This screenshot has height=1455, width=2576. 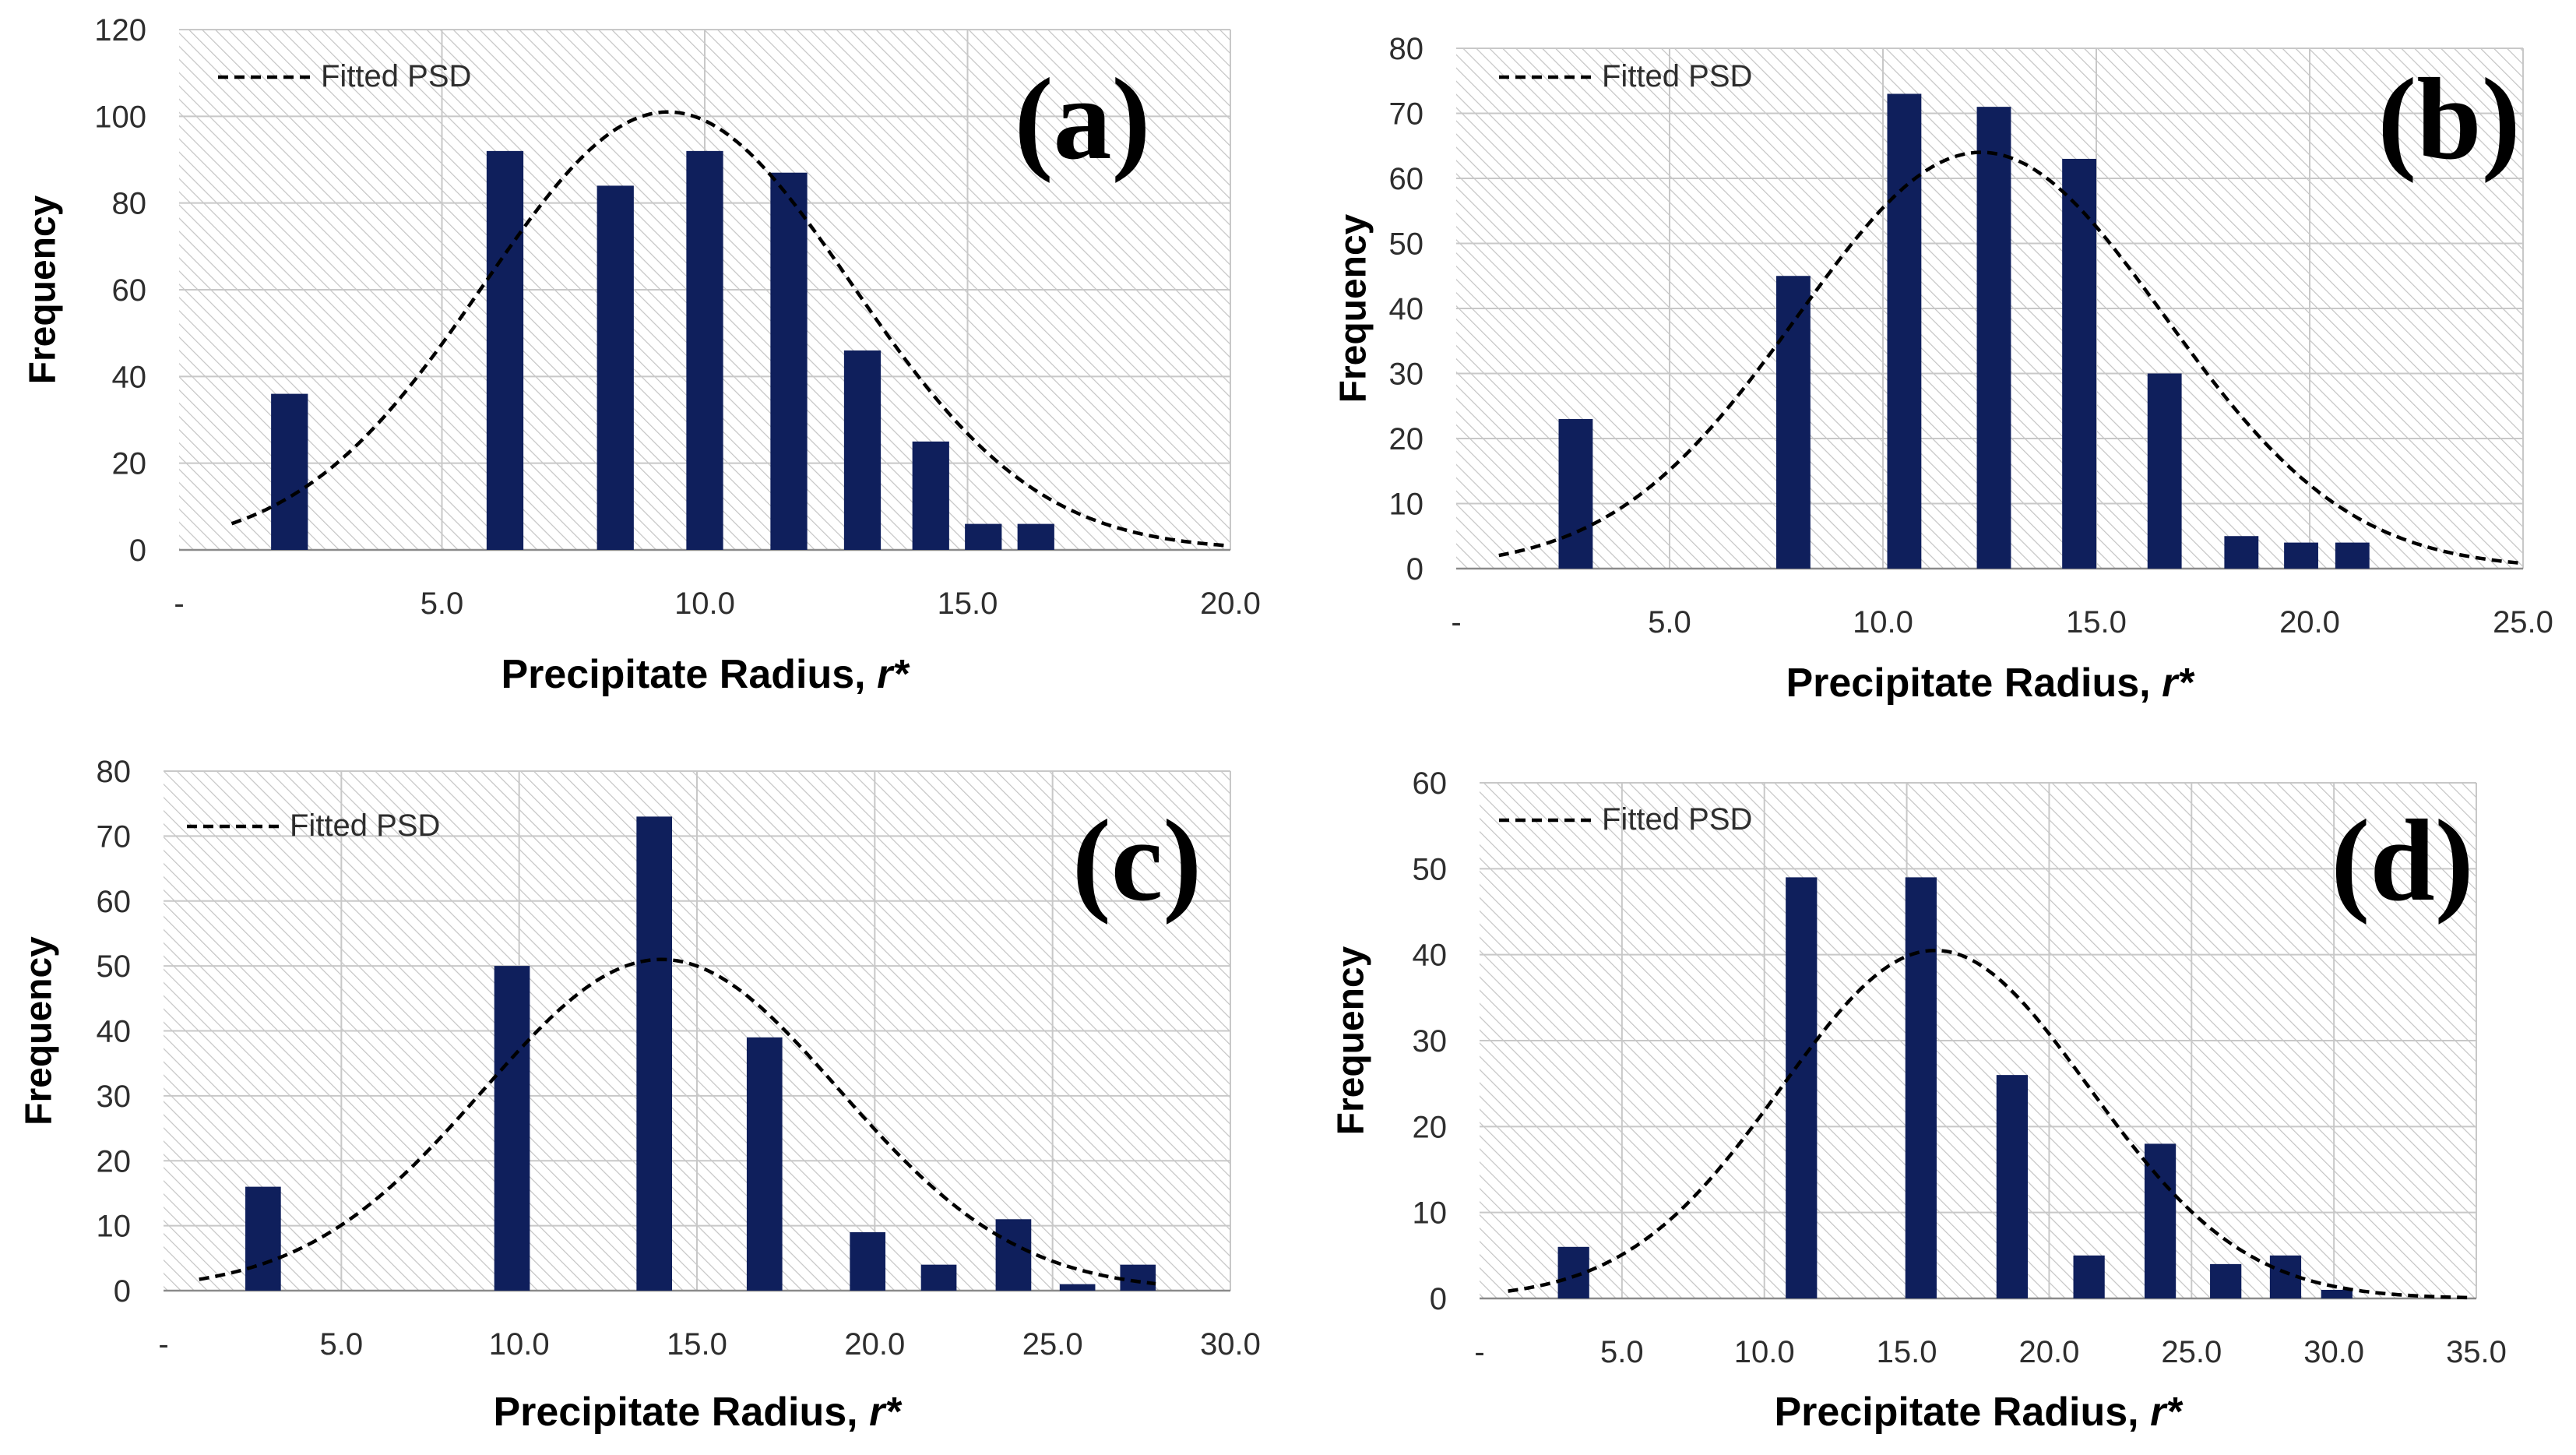 What do you see at coordinates (1137, 861) in the screenshot?
I see `panel-label: (c)` at bounding box center [1137, 861].